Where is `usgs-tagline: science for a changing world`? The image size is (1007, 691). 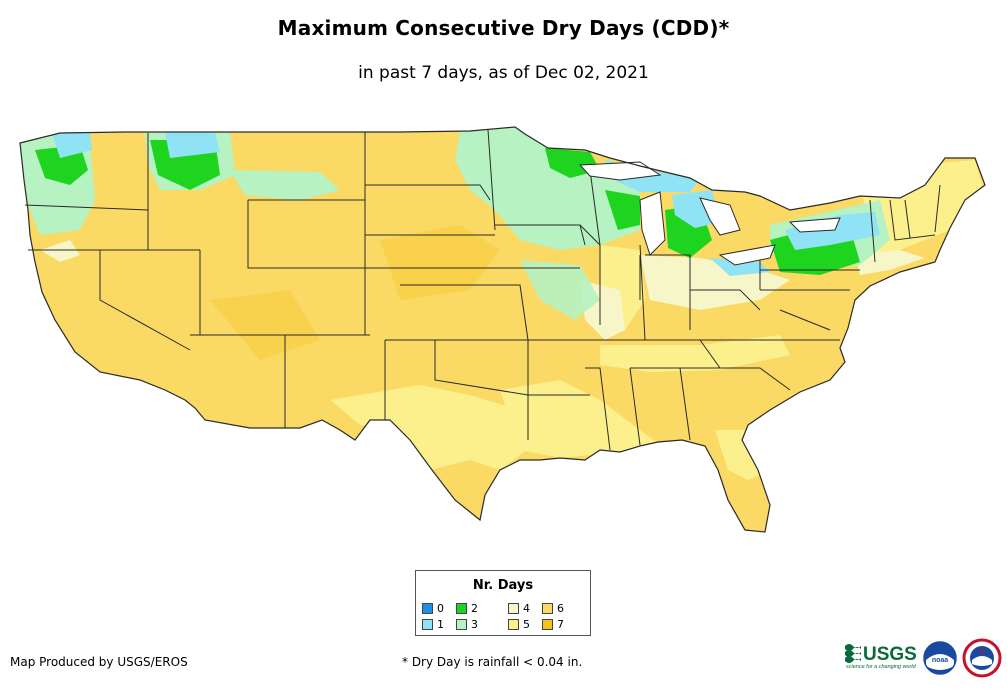 usgs-tagline: science for a changing world is located at coordinates (881, 667).